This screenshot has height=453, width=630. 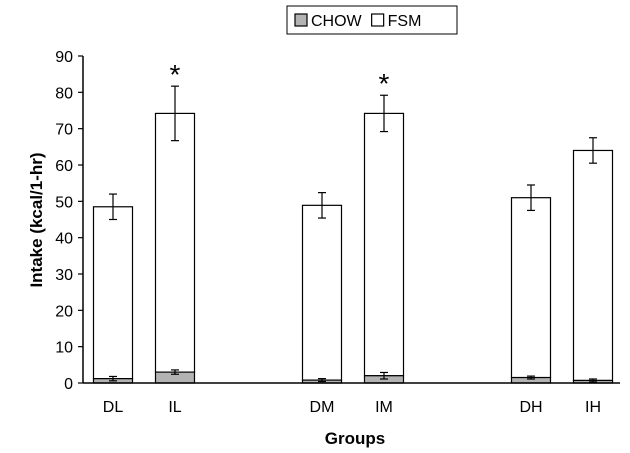 I want to click on legend: CHOW FSM, so click(x=372, y=20).